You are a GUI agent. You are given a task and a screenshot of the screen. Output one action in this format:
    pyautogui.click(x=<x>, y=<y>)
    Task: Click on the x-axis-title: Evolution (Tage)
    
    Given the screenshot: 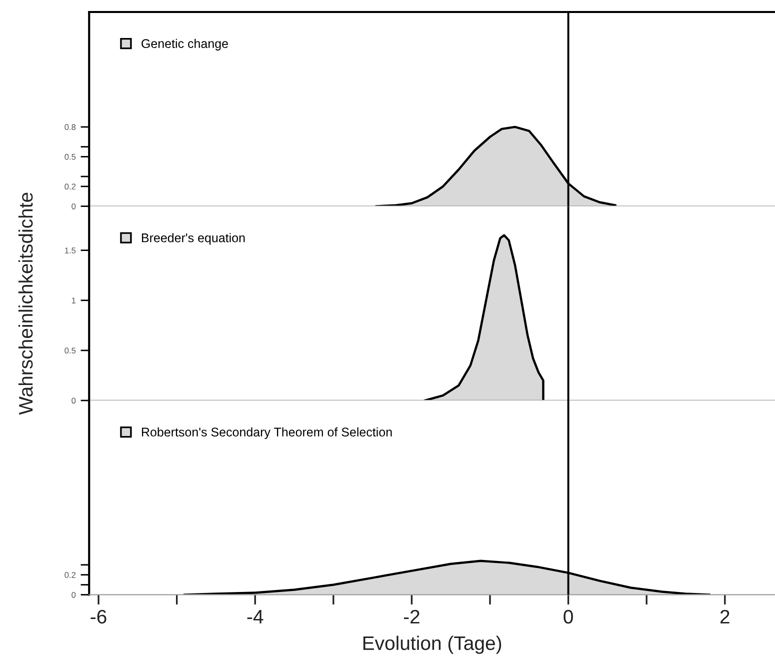 What is the action you would take?
    pyautogui.click(x=432, y=645)
    